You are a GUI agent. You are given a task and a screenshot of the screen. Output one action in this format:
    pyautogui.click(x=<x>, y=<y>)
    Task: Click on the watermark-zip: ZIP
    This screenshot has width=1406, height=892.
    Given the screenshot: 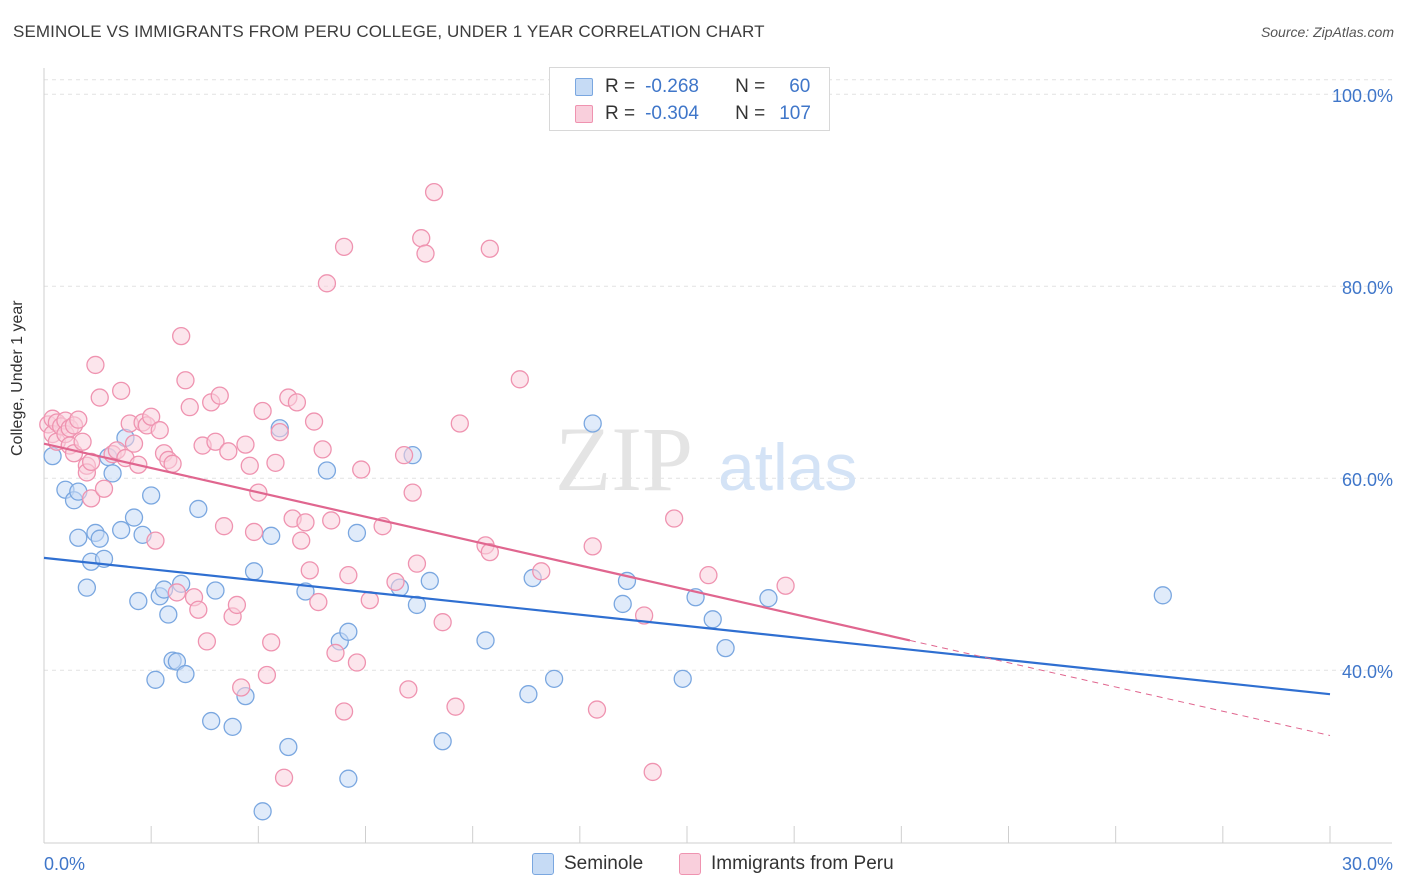 What is the action you would take?
    pyautogui.click(x=624, y=459)
    